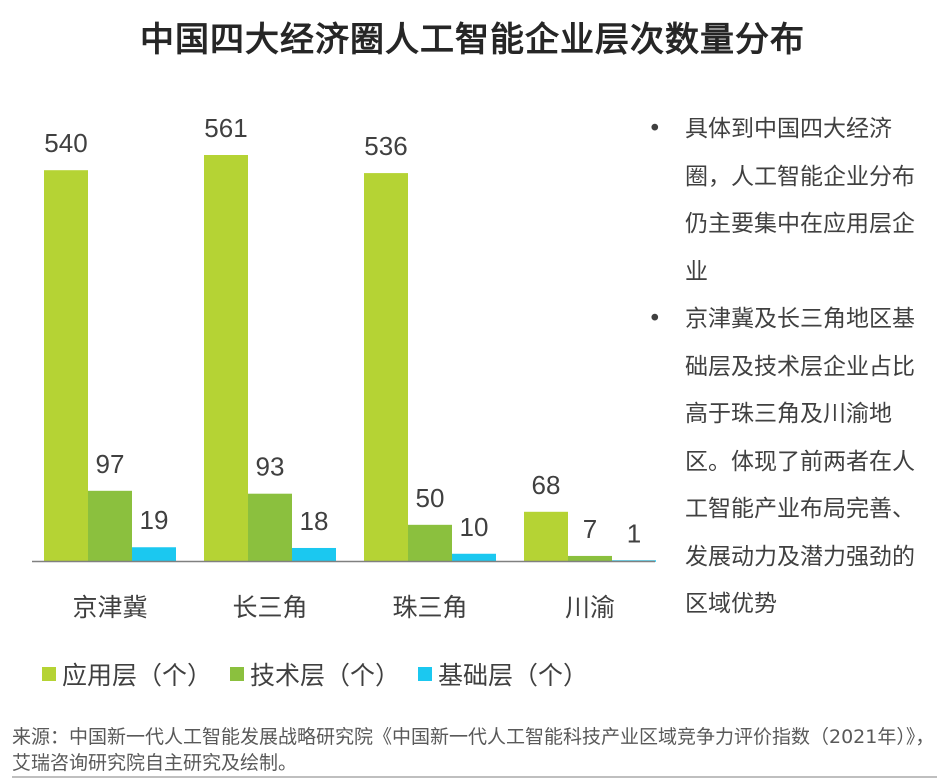  What do you see at coordinates (225, 128) in the screenshot?
I see `data-label: 561` at bounding box center [225, 128].